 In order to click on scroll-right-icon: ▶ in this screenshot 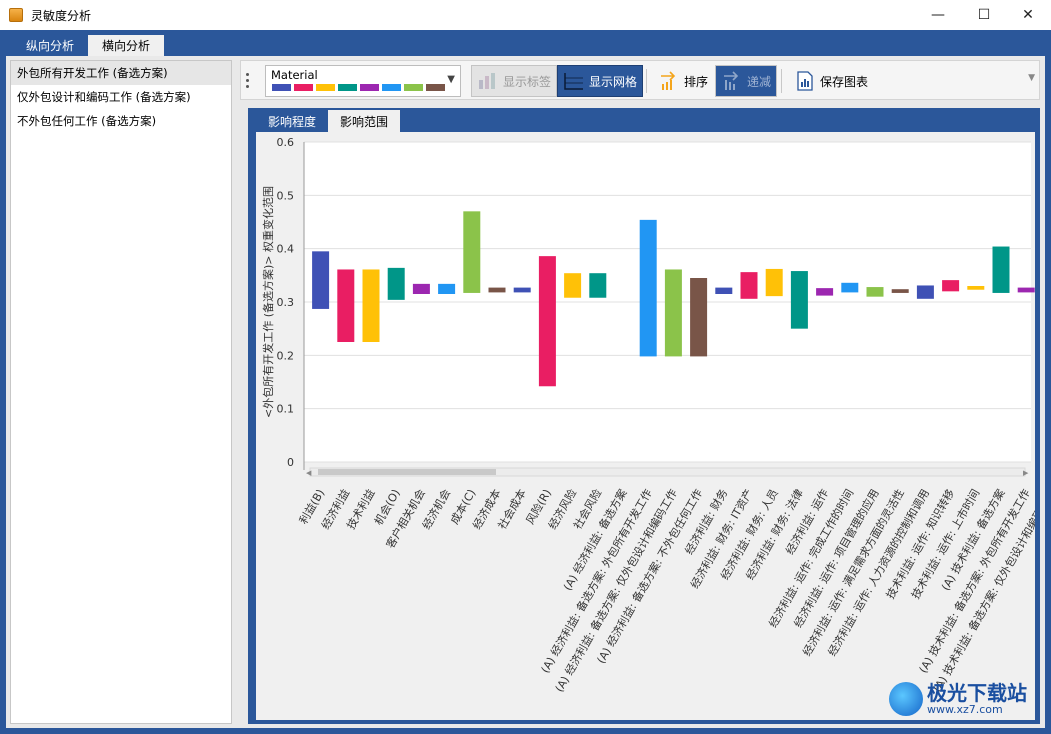, I will do `click(1026, 473)`.